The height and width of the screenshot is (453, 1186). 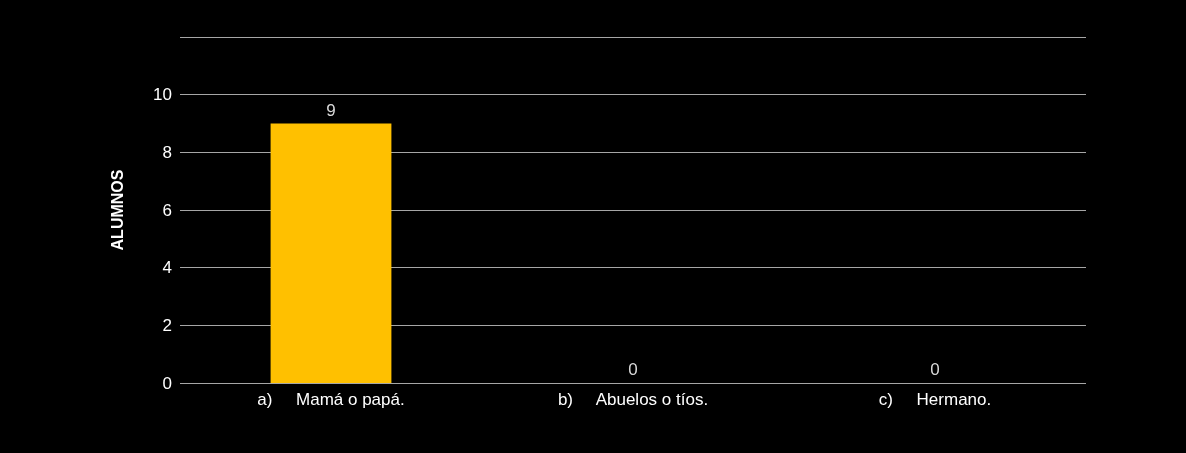 What do you see at coordinates (167, 268) in the screenshot?
I see `y-tick-label: 4` at bounding box center [167, 268].